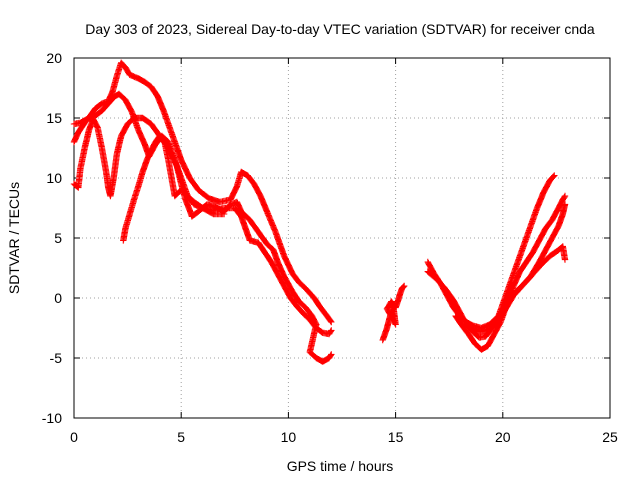 This screenshot has height=480, width=640. Describe the element at coordinates (52, 418) in the screenshot. I see `y-tick-label: -10` at that location.